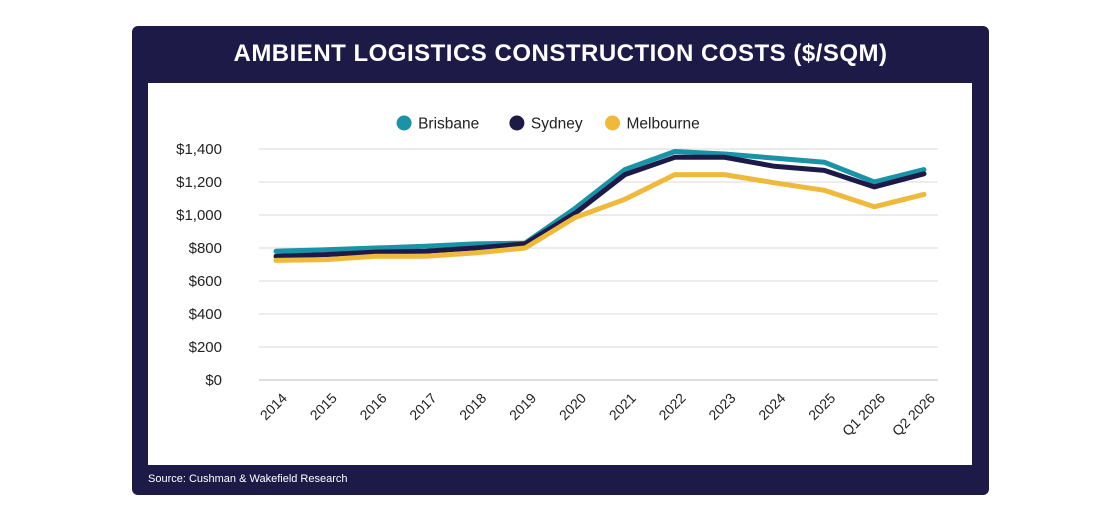 The width and height of the screenshot is (1120, 519). I want to click on y-tick-label: $800, so click(205, 248).